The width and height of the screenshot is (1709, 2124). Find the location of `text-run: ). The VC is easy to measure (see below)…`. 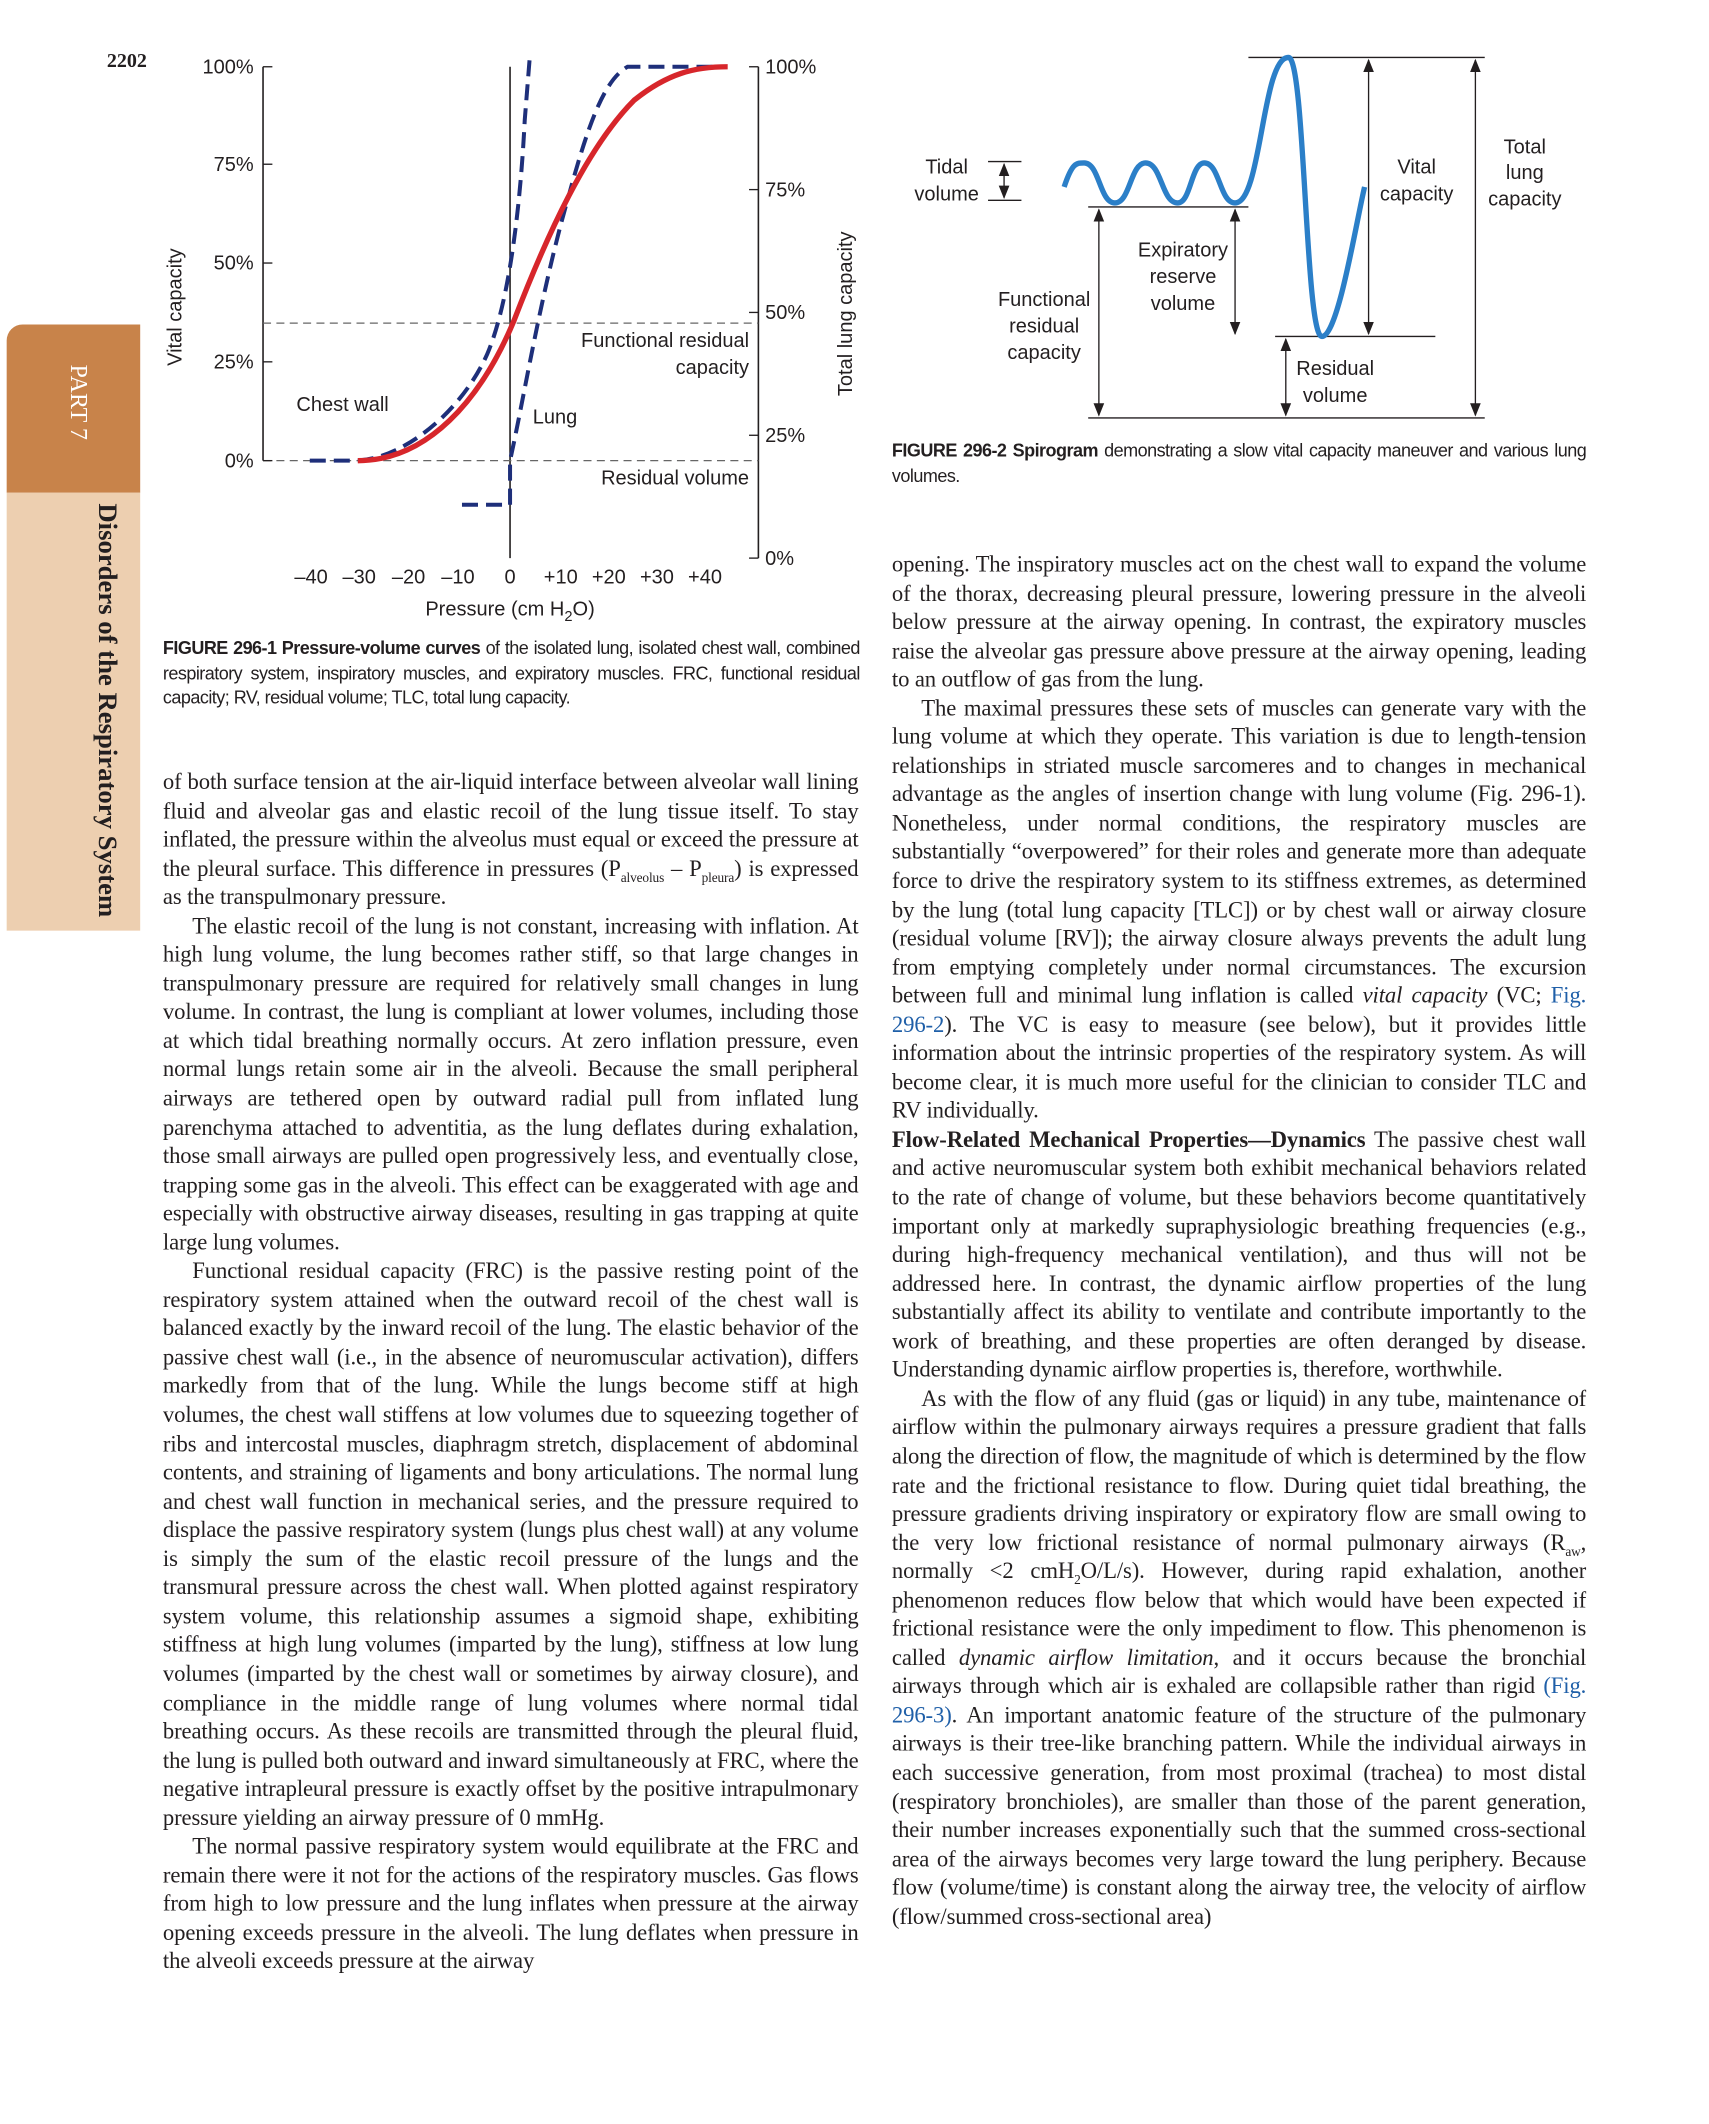

text-run: ). The VC is easy to measure (see below)… is located at coordinates (1239, 1067).